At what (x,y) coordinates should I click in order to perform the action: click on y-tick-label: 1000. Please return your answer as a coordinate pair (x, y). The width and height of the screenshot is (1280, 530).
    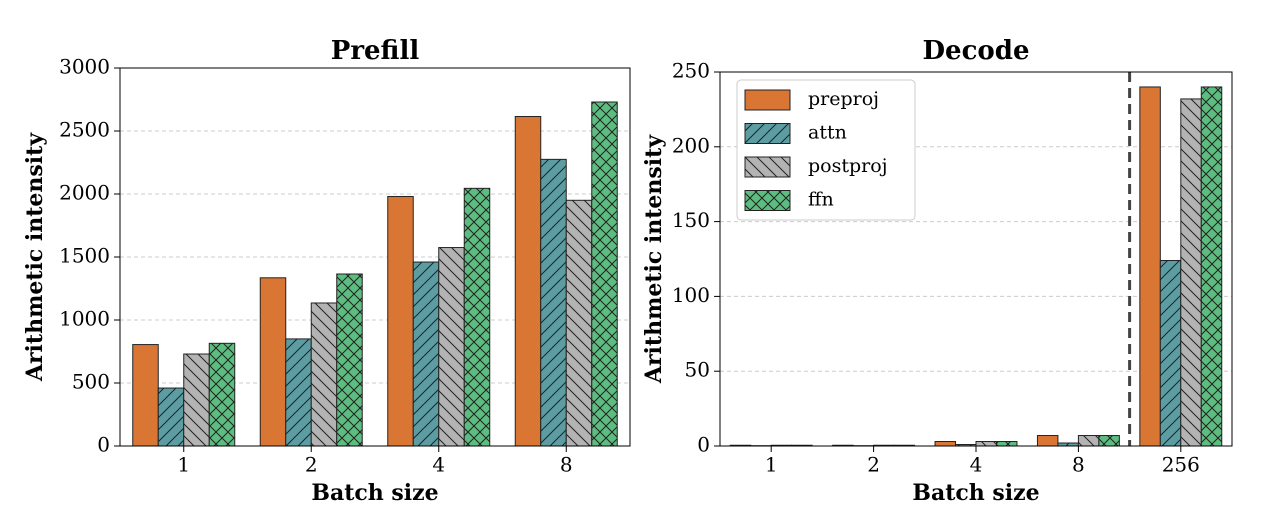
    Looking at the image, I should click on (84, 319).